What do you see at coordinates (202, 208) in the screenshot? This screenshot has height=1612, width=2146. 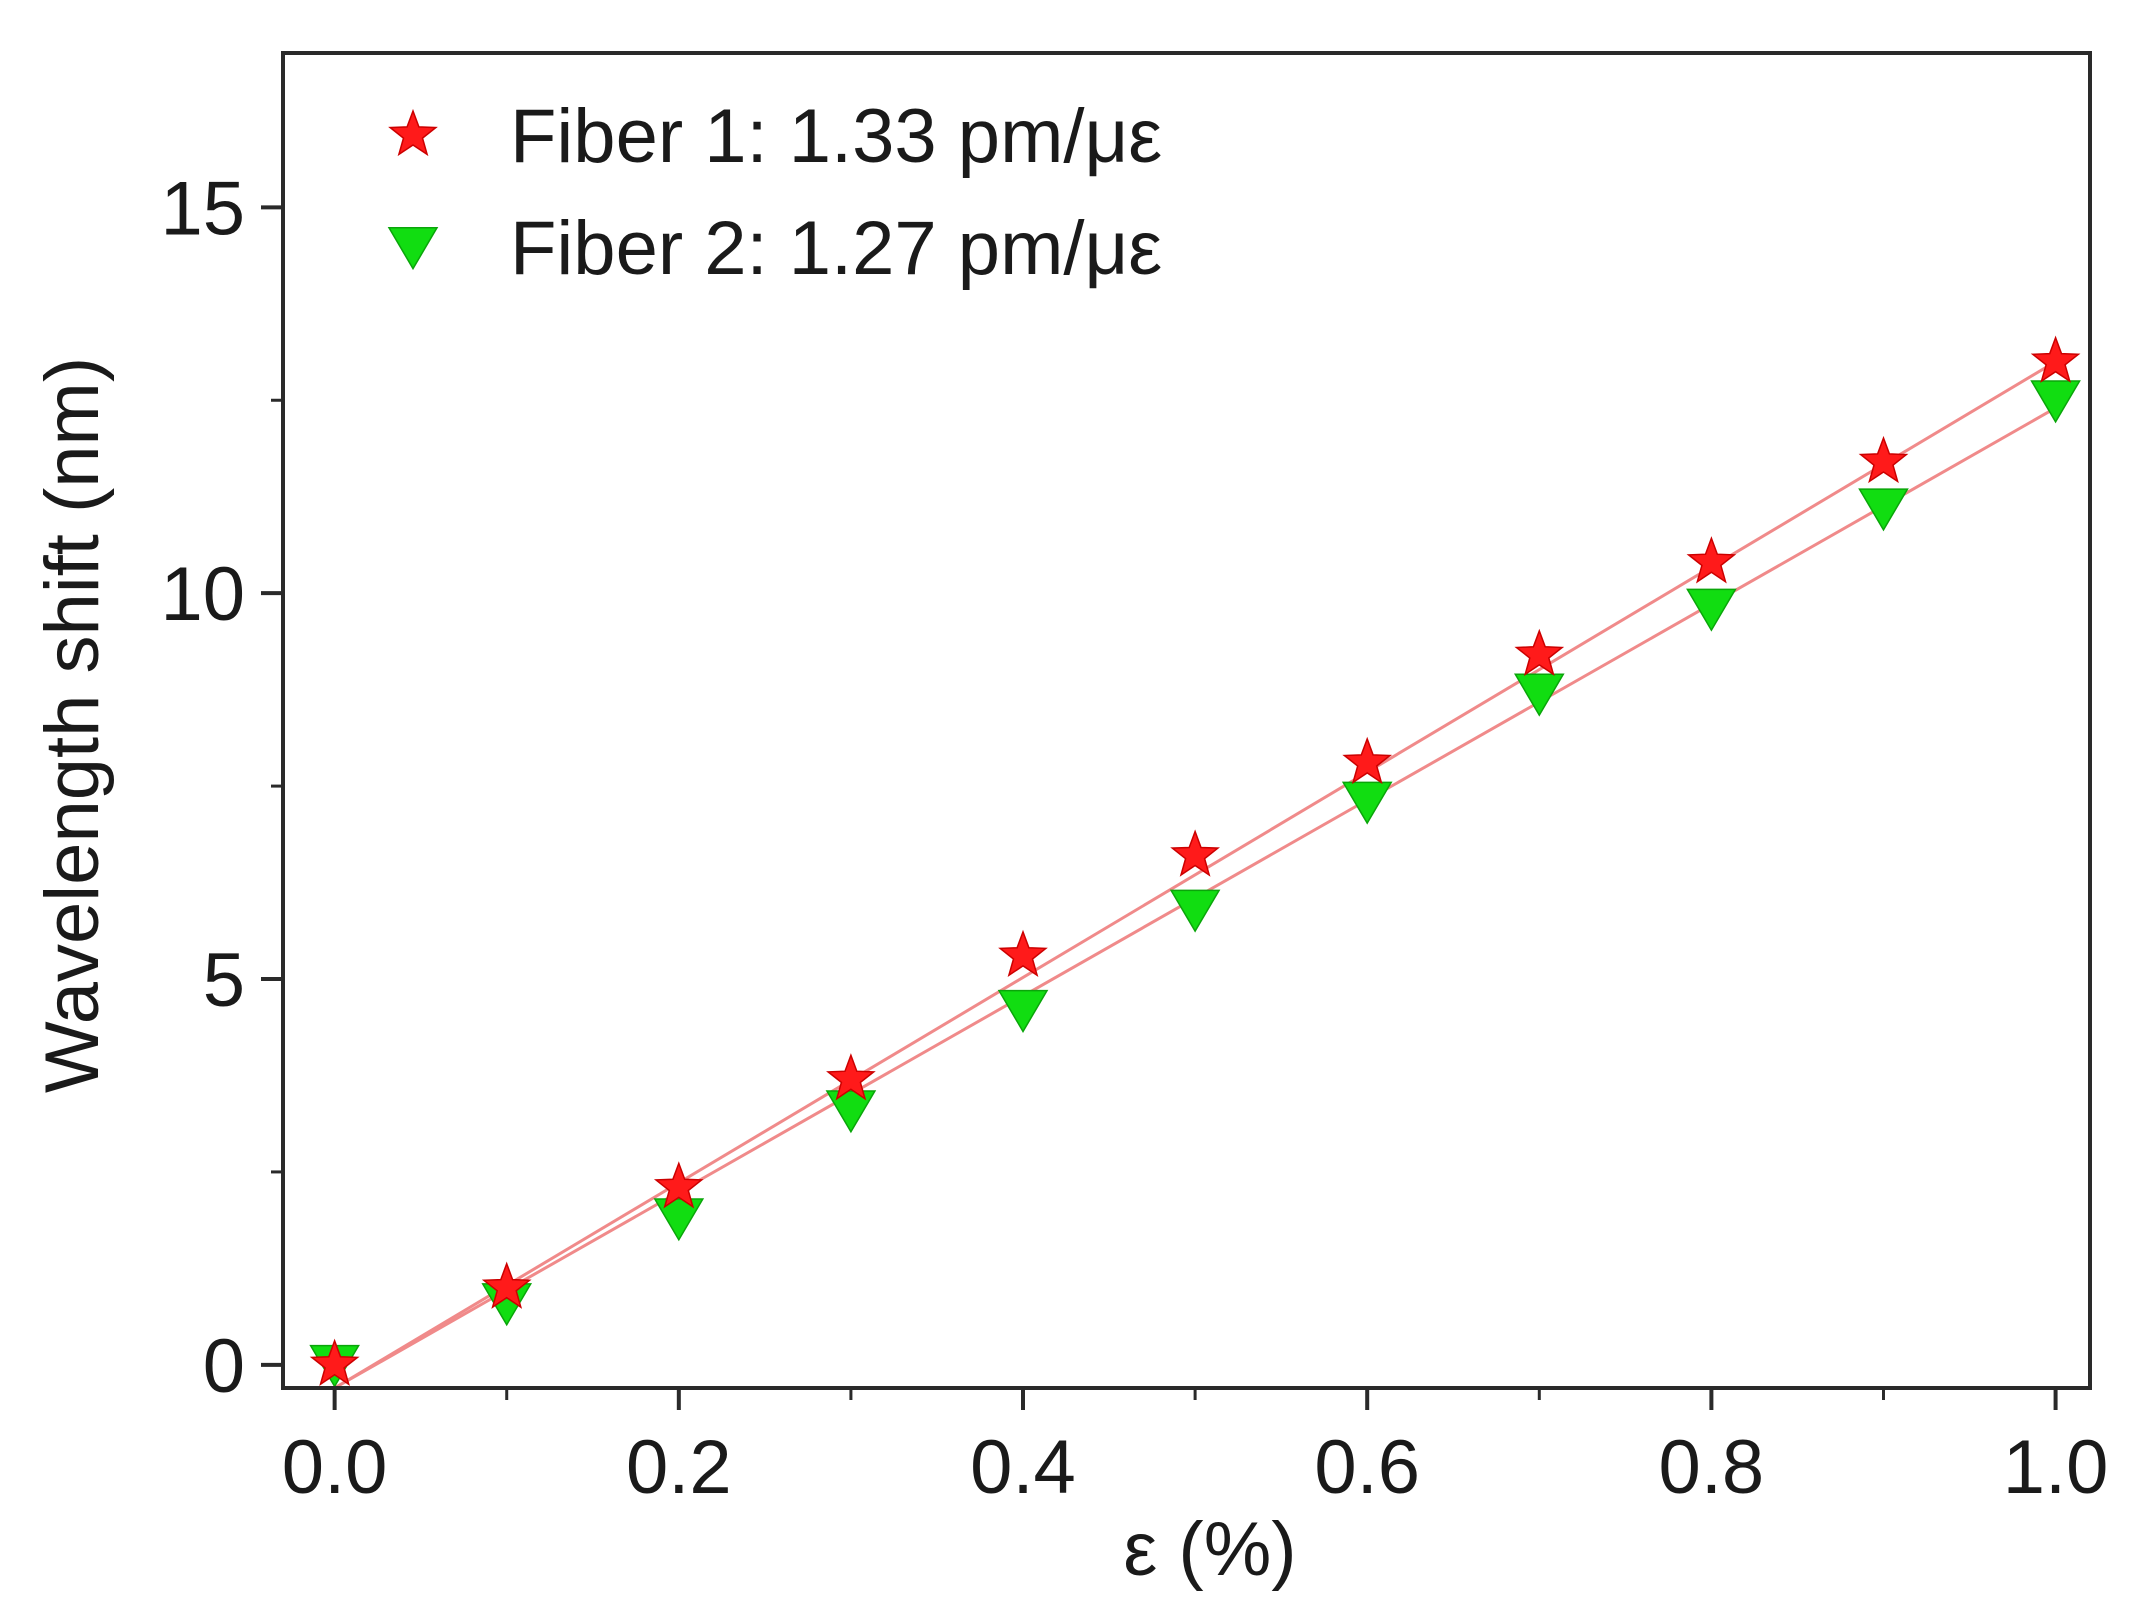 I see `y-tick-label: 15` at bounding box center [202, 208].